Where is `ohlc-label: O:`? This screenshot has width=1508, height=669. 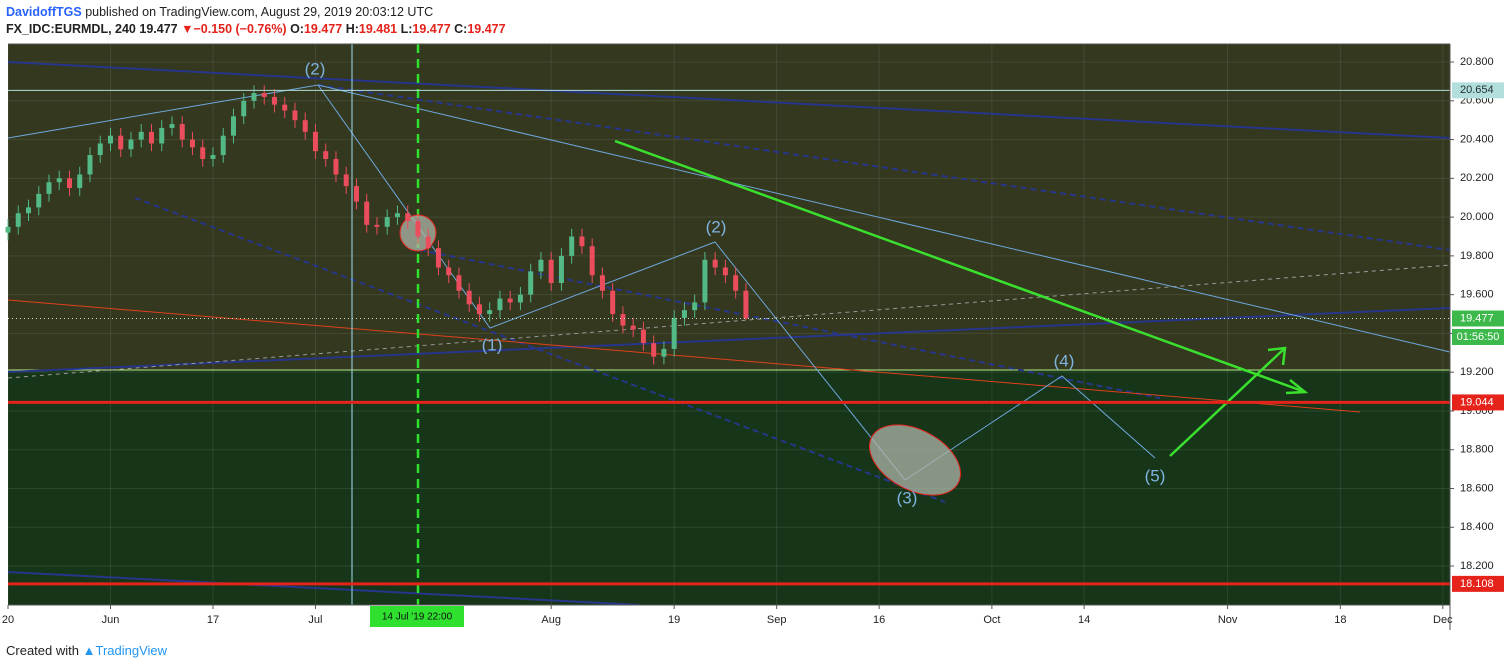 ohlc-label: O: is located at coordinates (297, 29).